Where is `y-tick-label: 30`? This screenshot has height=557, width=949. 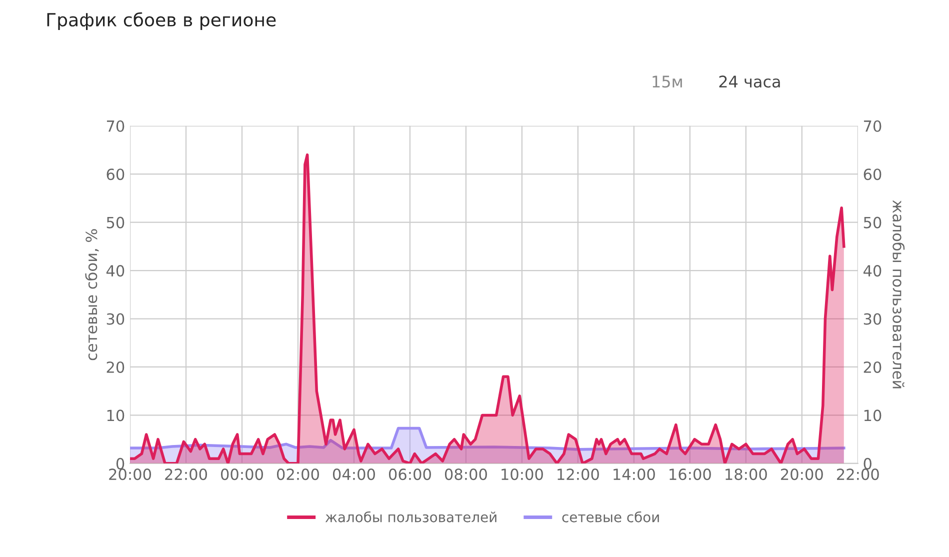
y-tick-label: 30 is located at coordinates (115, 319).